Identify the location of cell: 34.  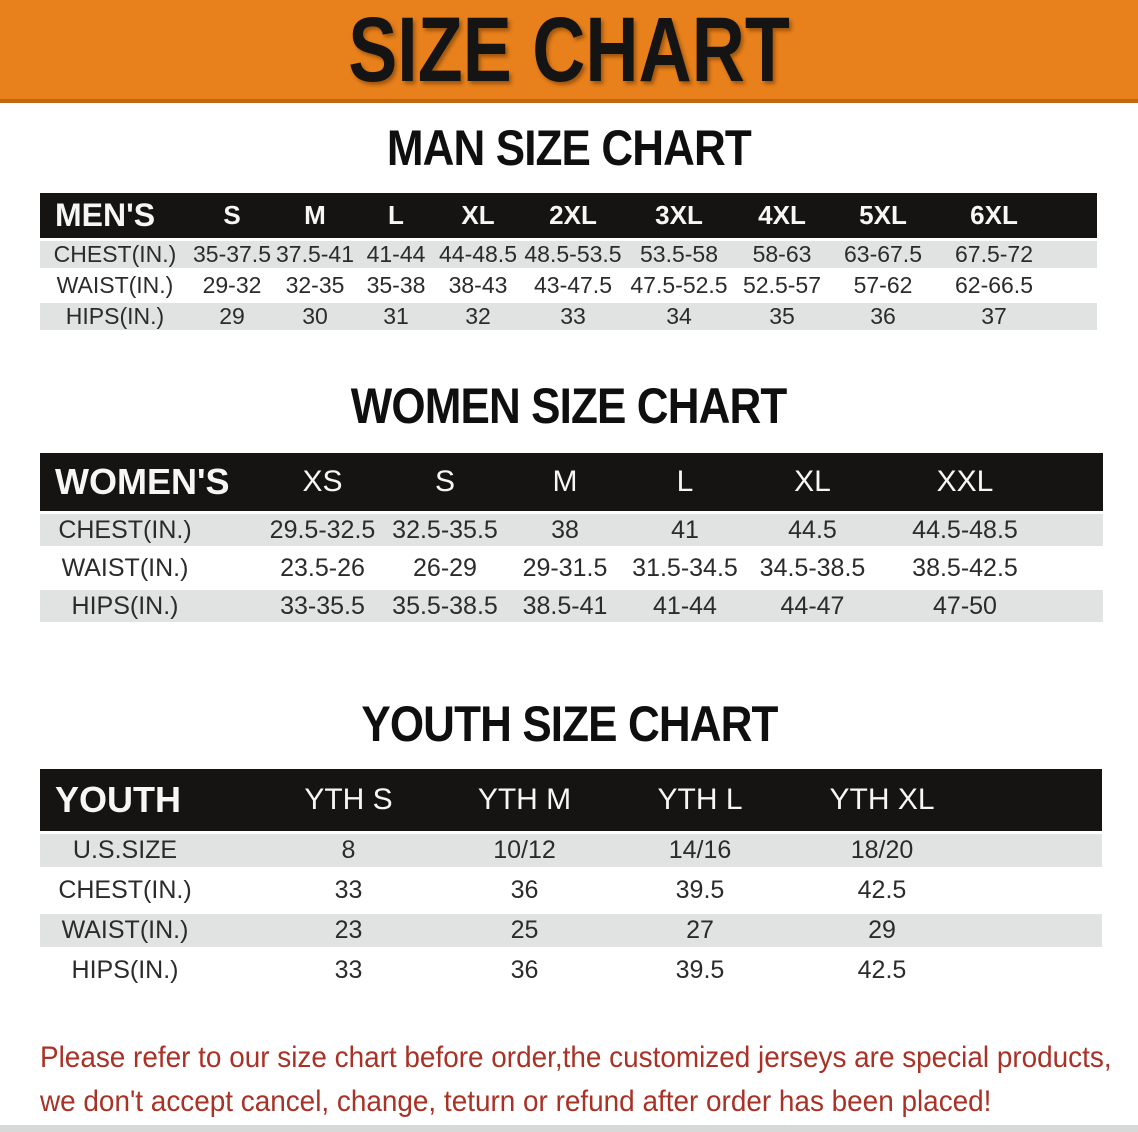
(679, 318).